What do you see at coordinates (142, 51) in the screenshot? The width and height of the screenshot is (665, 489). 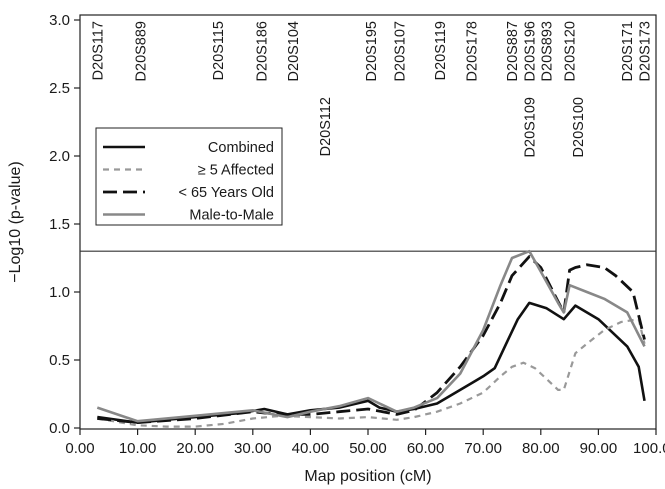 I see `marker-label: D20S889` at bounding box center [142, 51].